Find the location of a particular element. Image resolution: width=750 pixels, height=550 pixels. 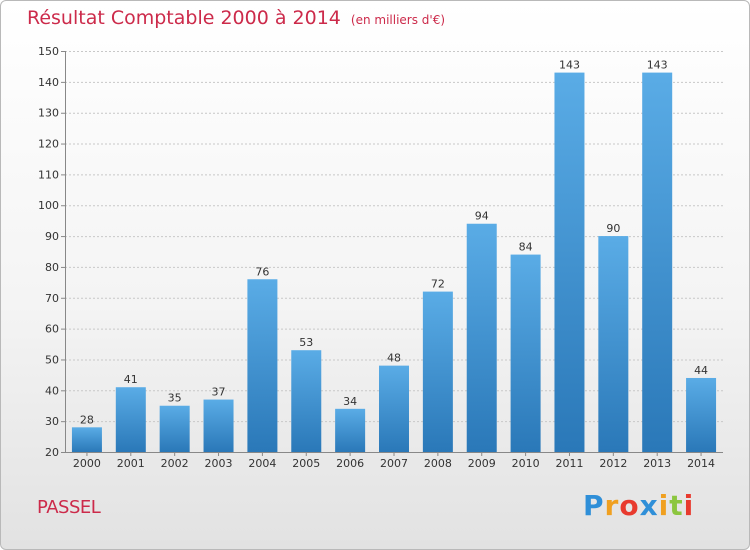

bar-value-label: 41 is located at coordinates (131, 379).